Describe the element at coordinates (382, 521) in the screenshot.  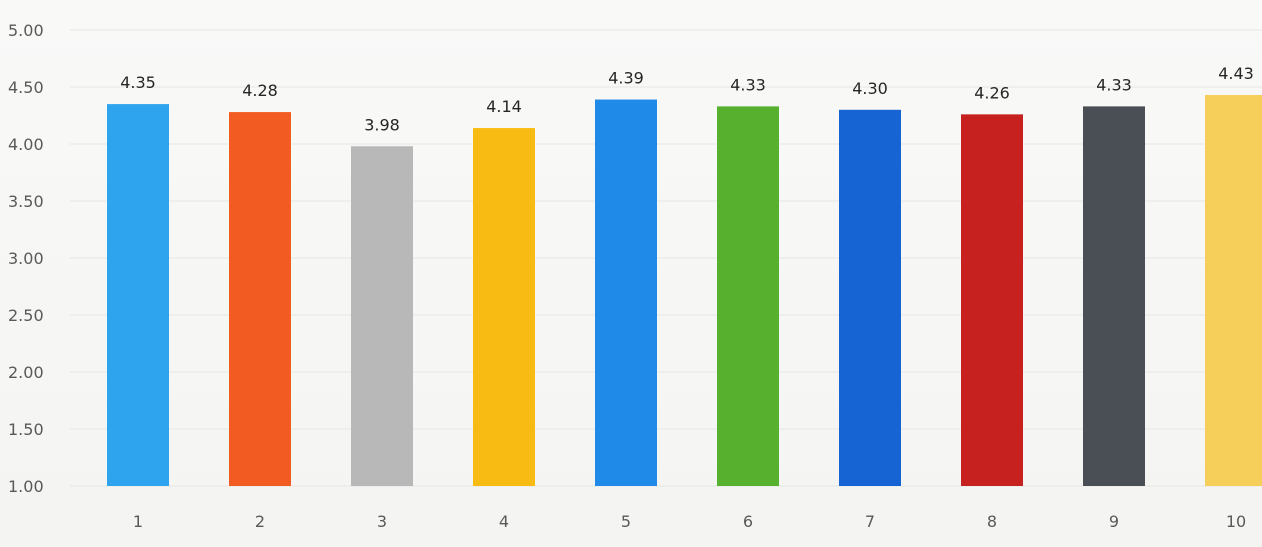
I see `x-tick-label-3: 3` at that location.